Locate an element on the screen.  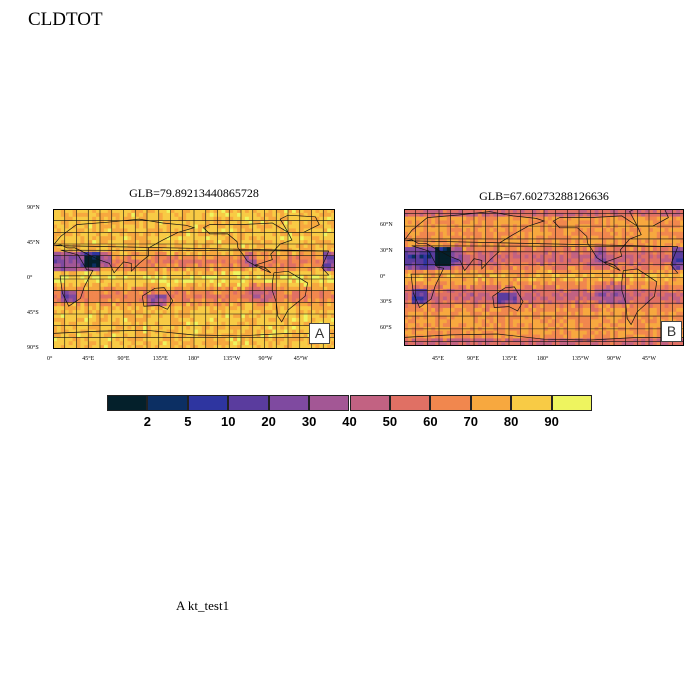
coastline is located at coordinates (194, 278).